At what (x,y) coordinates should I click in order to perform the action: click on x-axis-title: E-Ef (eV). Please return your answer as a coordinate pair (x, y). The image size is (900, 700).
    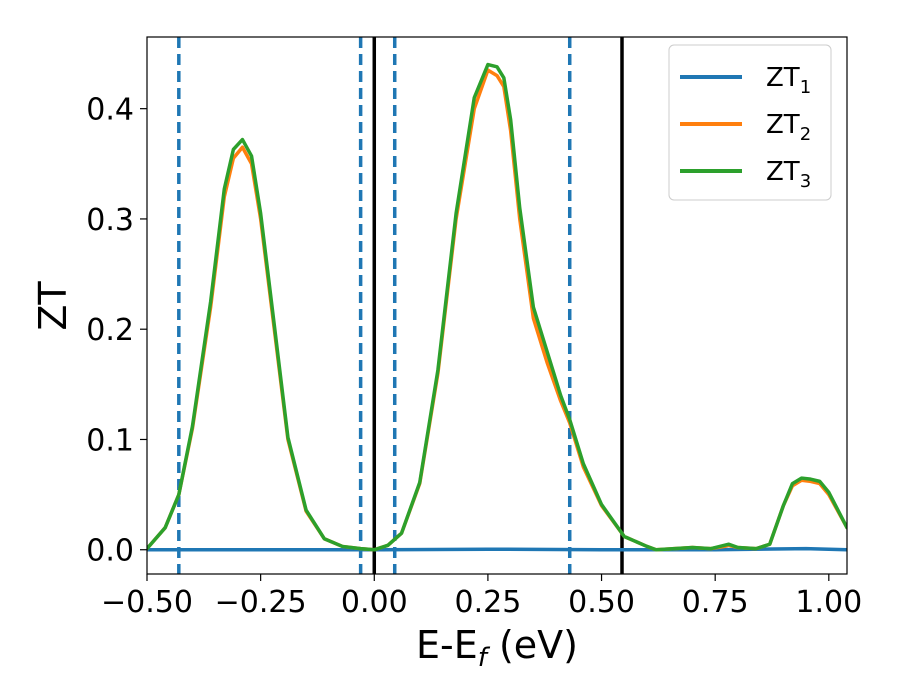
    Looking at the image, I should click on (497, 648).